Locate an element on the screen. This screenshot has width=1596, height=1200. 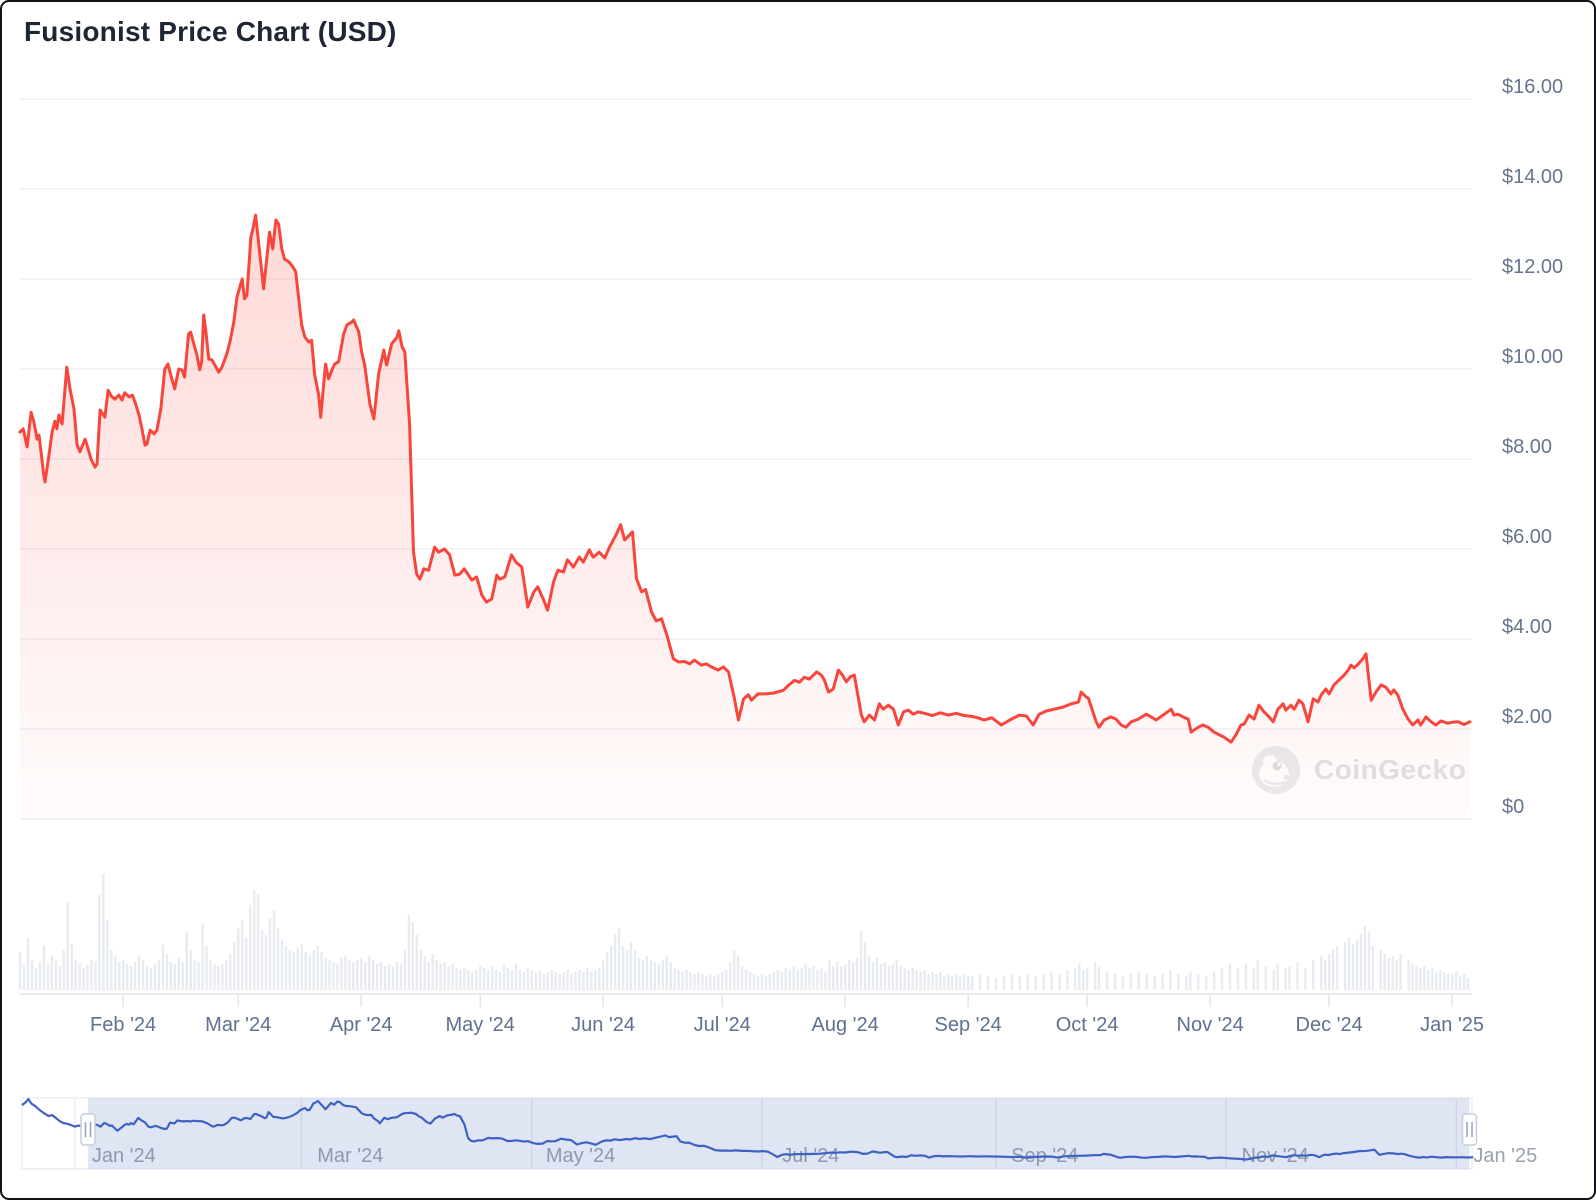
y-axis-label: $14.00 is located at coordinates (1532, 177).